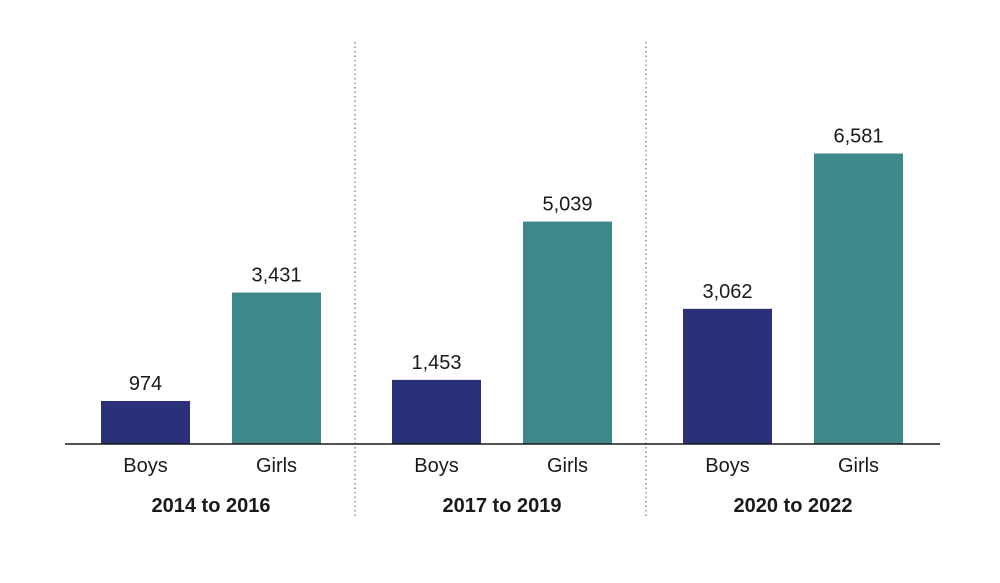 Image resolution: width=1000 pixels, height=583 pixels. I want to click on bar-3-boys, so click(727, 376).